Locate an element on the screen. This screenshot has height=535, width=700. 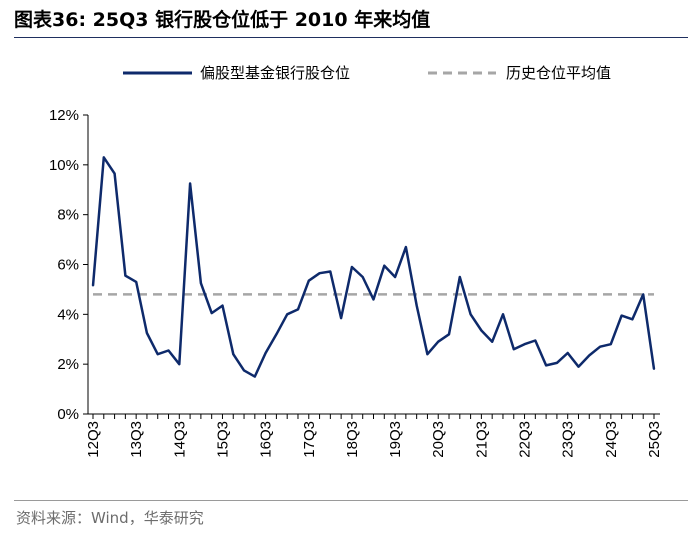
x-tick-label: 20Q3 is located at coordinates (438, 439).